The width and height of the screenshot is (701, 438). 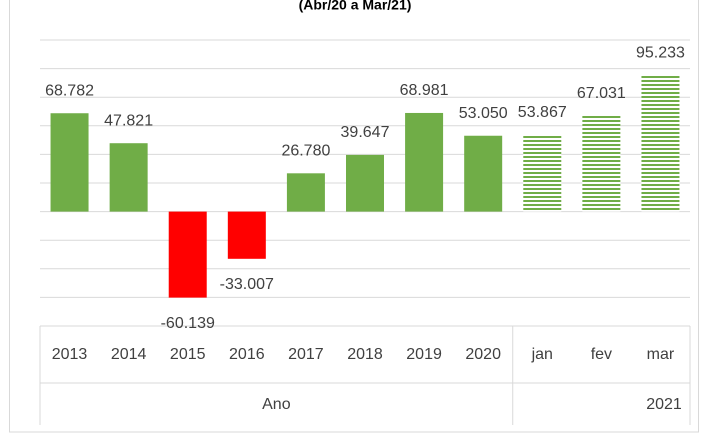 What do you see at coordinates (424, 90) in the screenshot?
I see `data-label: 68.981` at bounding box center [424, 90].